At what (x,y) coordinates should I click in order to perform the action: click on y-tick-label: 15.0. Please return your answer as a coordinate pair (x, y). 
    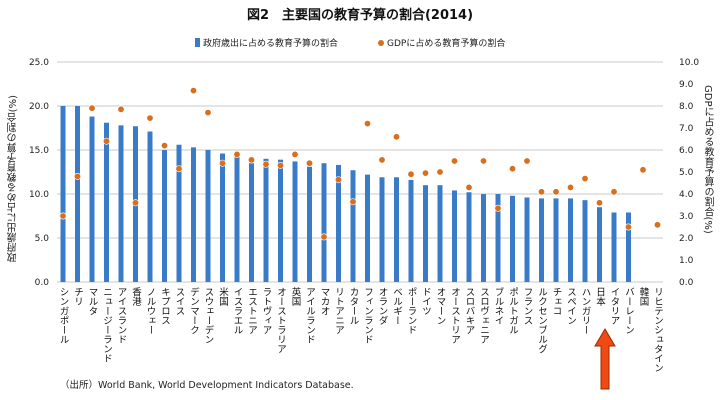
    Looking at the image, I should click on (39, 151).